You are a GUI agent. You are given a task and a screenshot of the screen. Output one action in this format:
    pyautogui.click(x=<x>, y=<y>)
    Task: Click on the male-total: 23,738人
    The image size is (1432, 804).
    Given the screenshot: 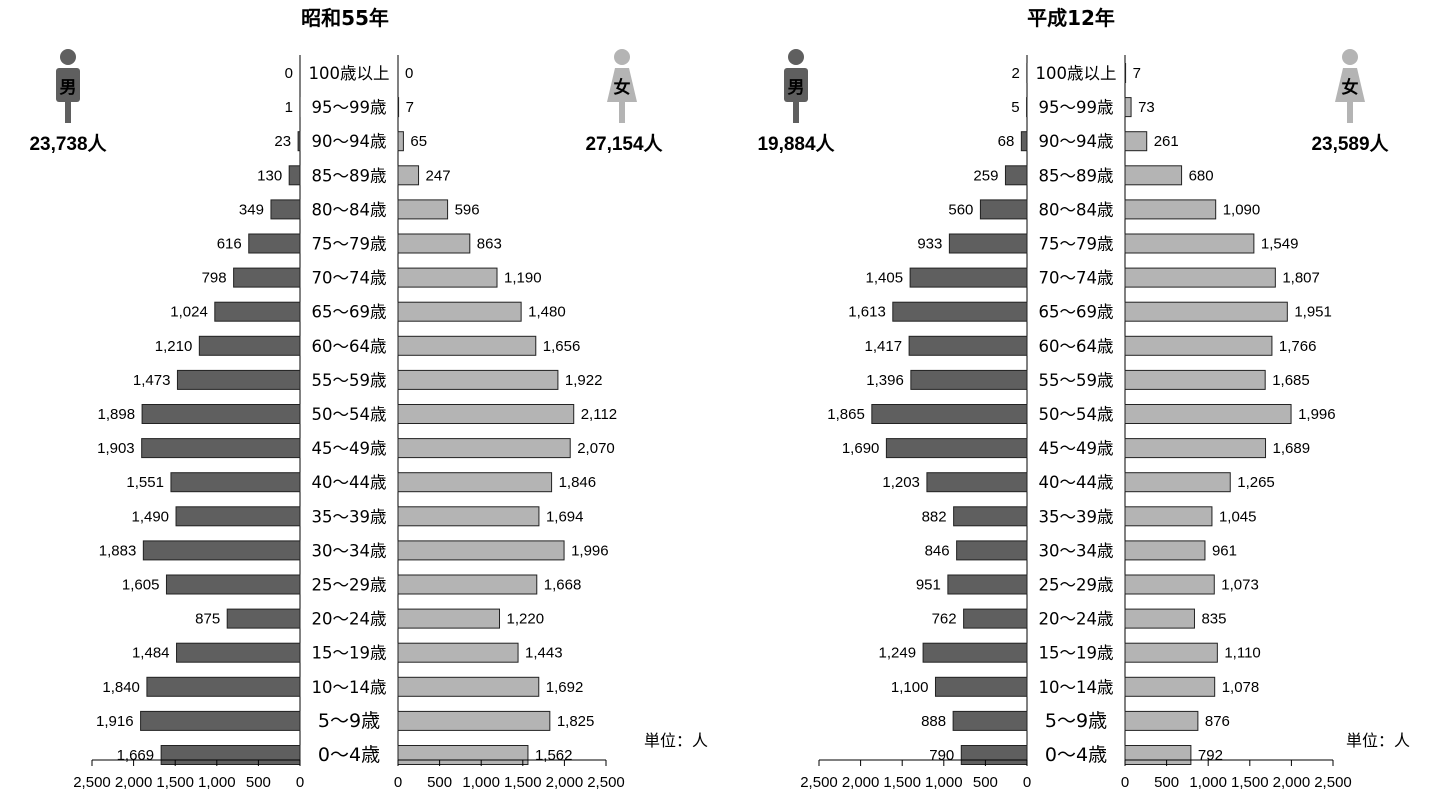 What is the action you would take?
    pyautogui.click(x=68, y=144)
    